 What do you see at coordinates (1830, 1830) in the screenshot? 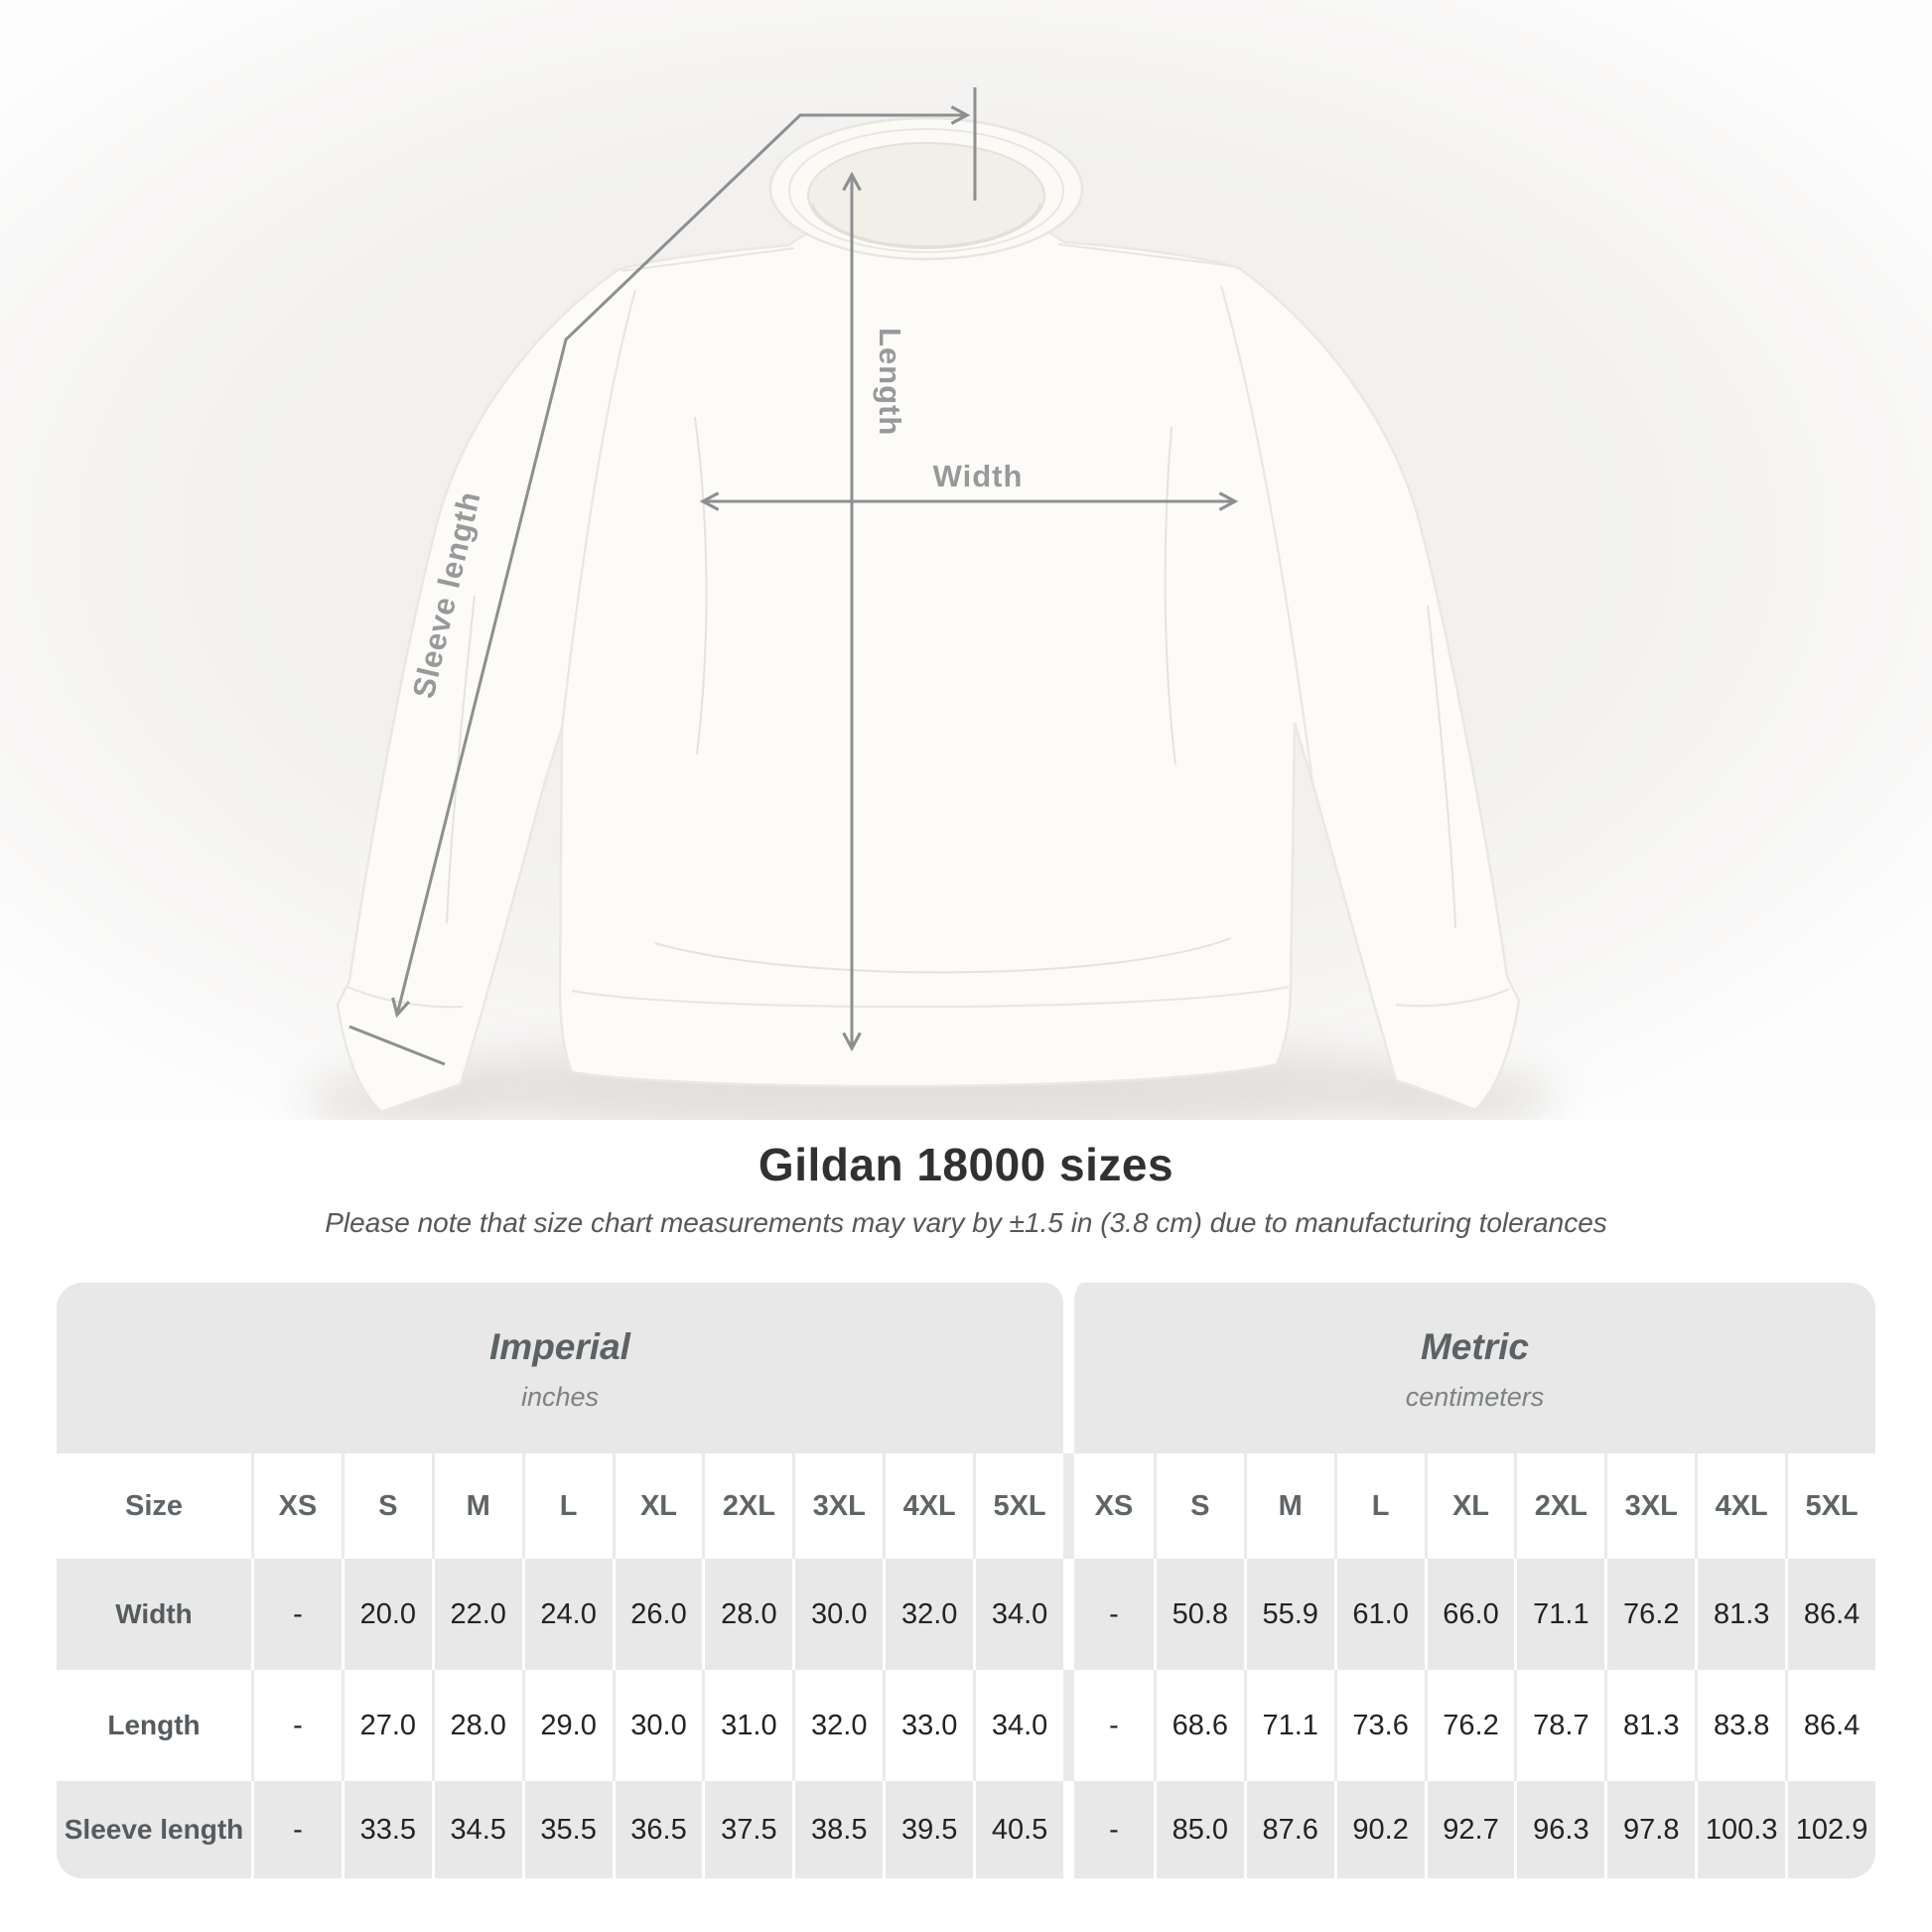
I see `sleeve-metric-5xl: 102.9` at bounding box center [1830, 1830].